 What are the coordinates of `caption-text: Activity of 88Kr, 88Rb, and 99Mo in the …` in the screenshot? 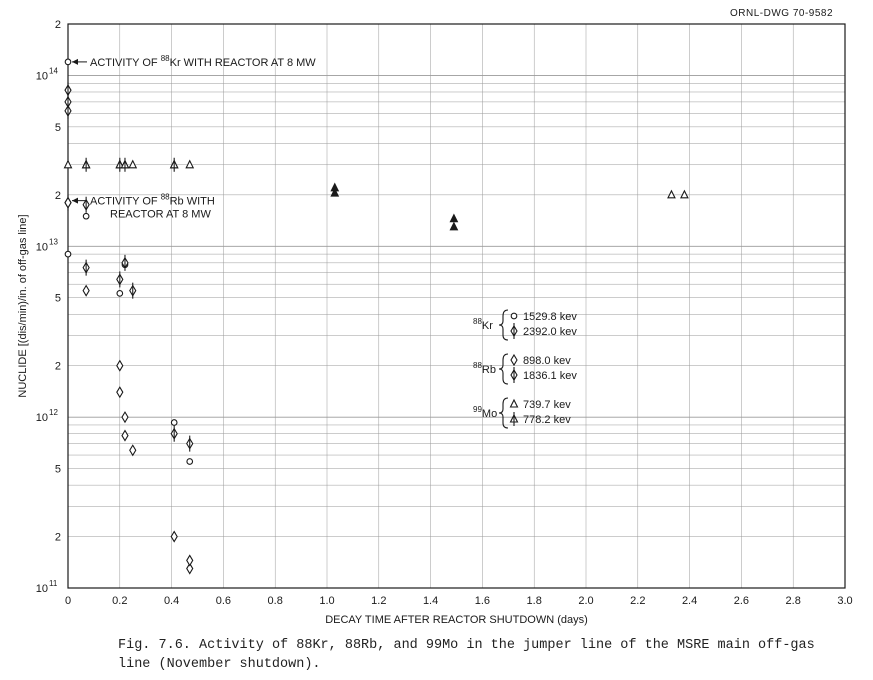 It's located at (466, 655).